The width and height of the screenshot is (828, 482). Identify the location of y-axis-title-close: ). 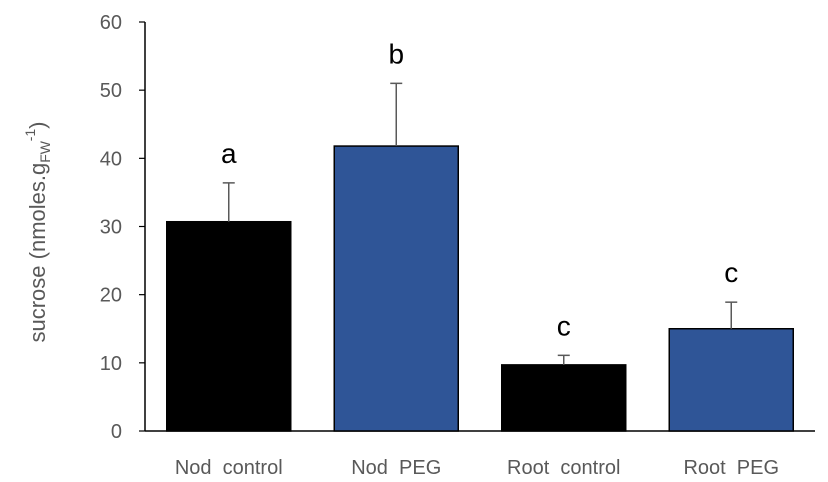
(37, 124).